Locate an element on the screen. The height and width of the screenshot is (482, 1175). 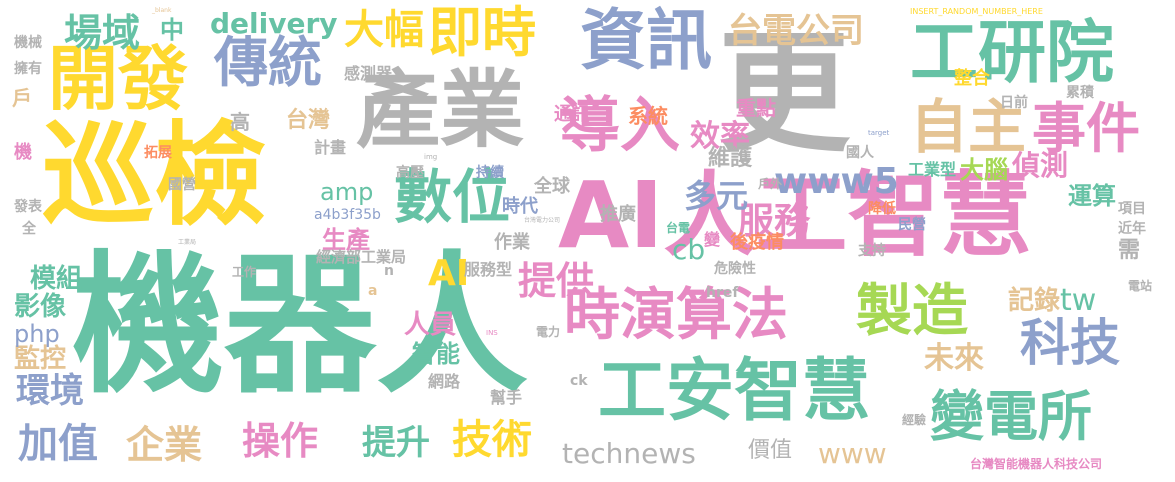
word: 開發 is located at coordinates (118, 79).